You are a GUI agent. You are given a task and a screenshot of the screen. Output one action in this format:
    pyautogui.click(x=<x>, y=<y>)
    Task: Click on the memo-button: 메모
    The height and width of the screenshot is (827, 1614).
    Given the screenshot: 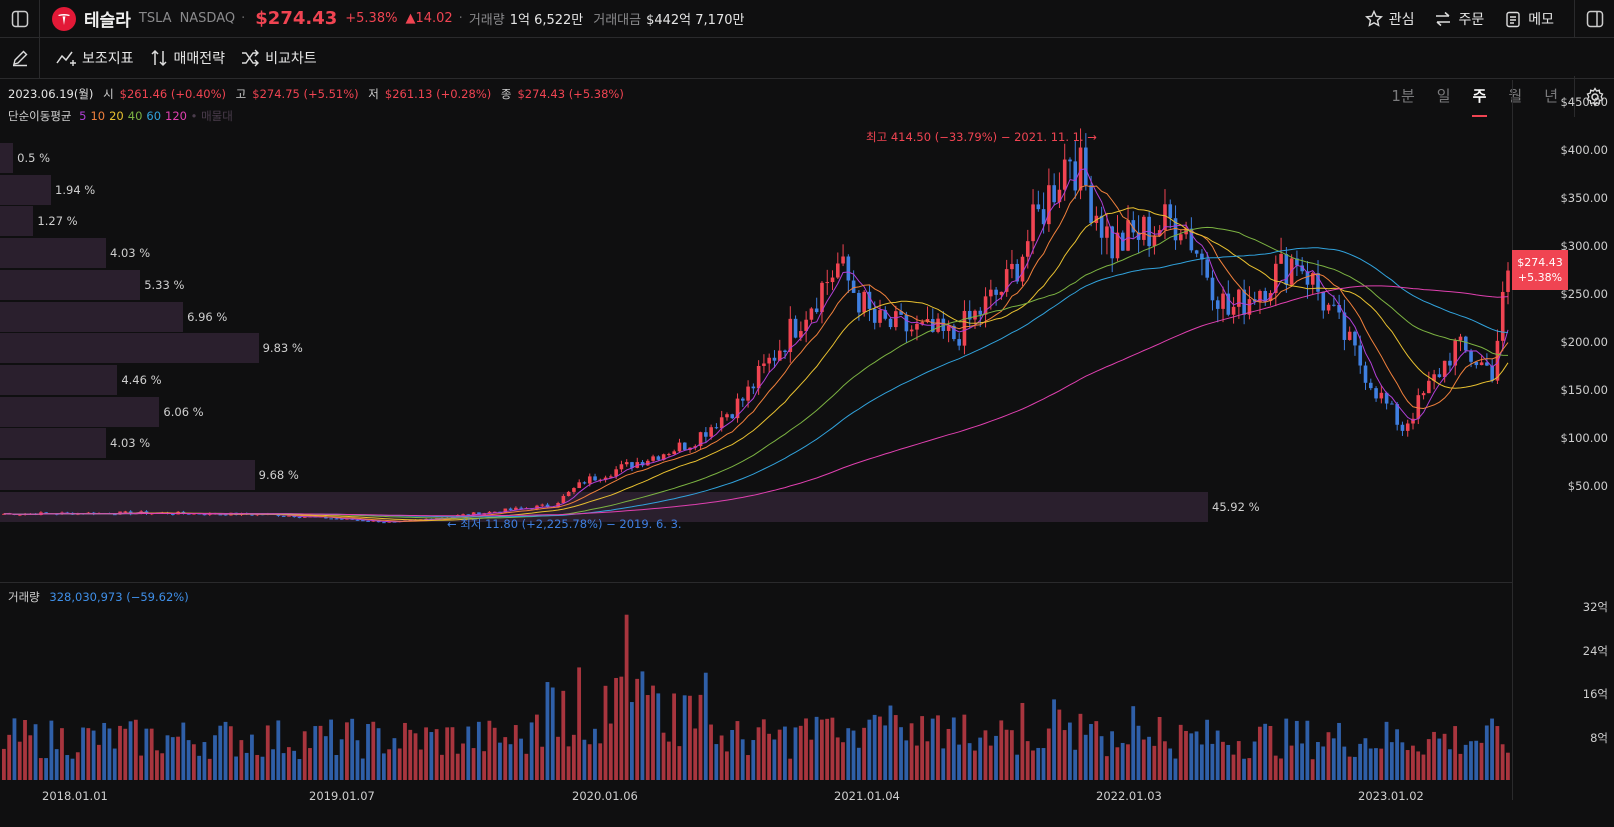 What is the action you would take?
    pyautogui.click(x=1529, y=19)
    